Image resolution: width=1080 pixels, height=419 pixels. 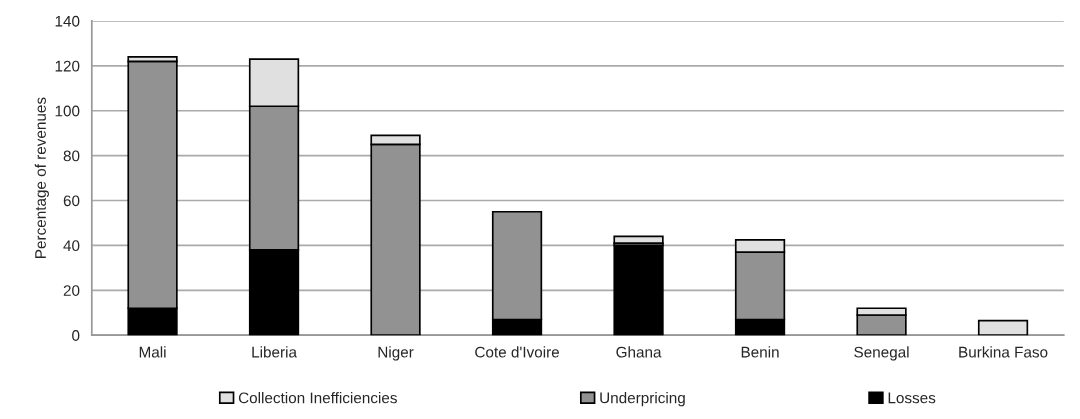 What do you see at coordinates (881, 353) in the screenshot?
I see `x-tick-label: Senegal` at bounding box center [881, 353].